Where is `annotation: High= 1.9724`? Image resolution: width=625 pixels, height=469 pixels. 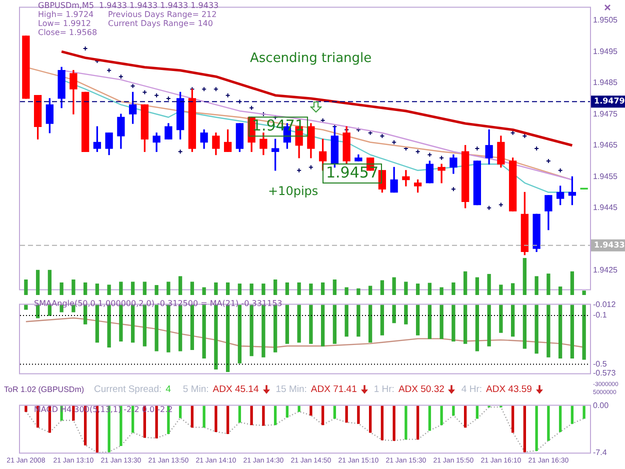 annotation: High= 1.9724 is located at coordinates (66, 15).